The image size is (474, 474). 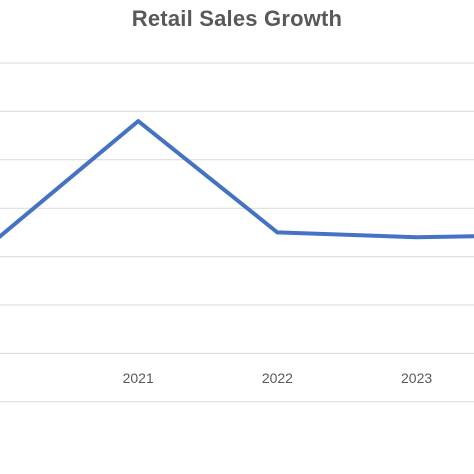 I want to click on x-tick-label: 2023, so click(x=416, y=378).